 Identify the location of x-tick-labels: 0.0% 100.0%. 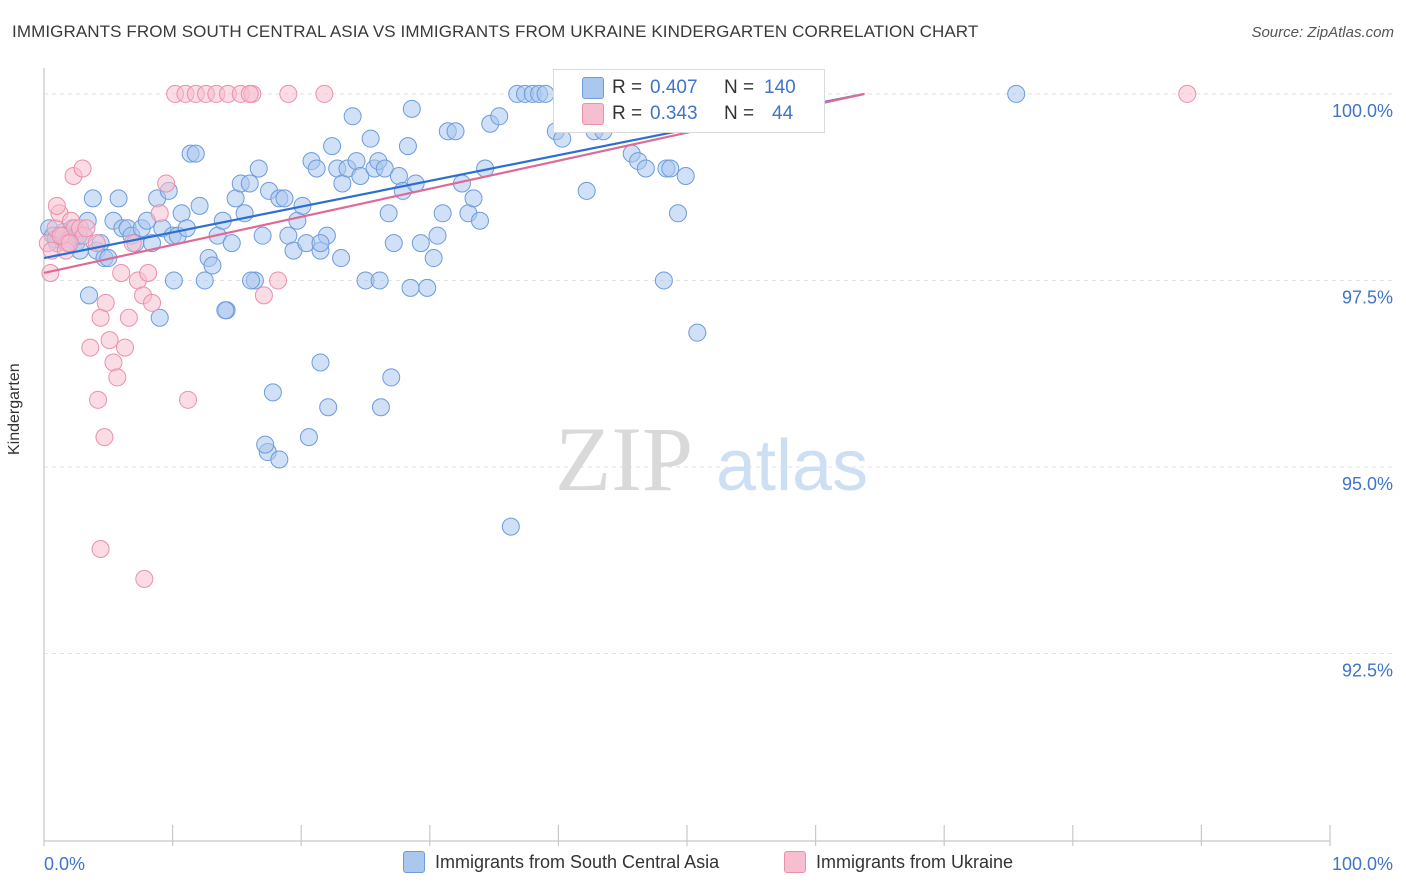
(718, 864).